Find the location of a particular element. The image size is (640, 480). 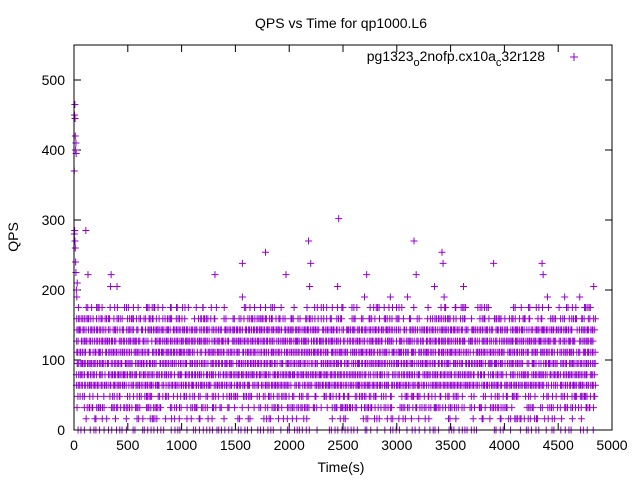

legend: pg1323o2nofp.cx10ac32r128 is located at coordinates (472, 58).